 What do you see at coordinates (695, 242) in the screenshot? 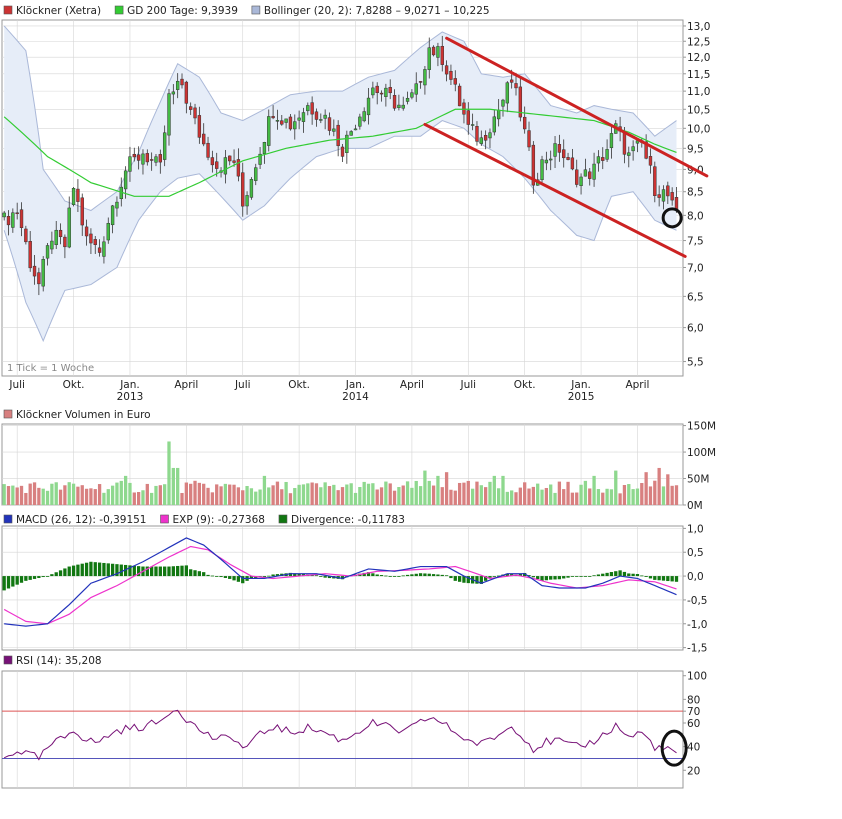
I see `price-y-tick-label: 7,5` at bounding box center [695, 242].